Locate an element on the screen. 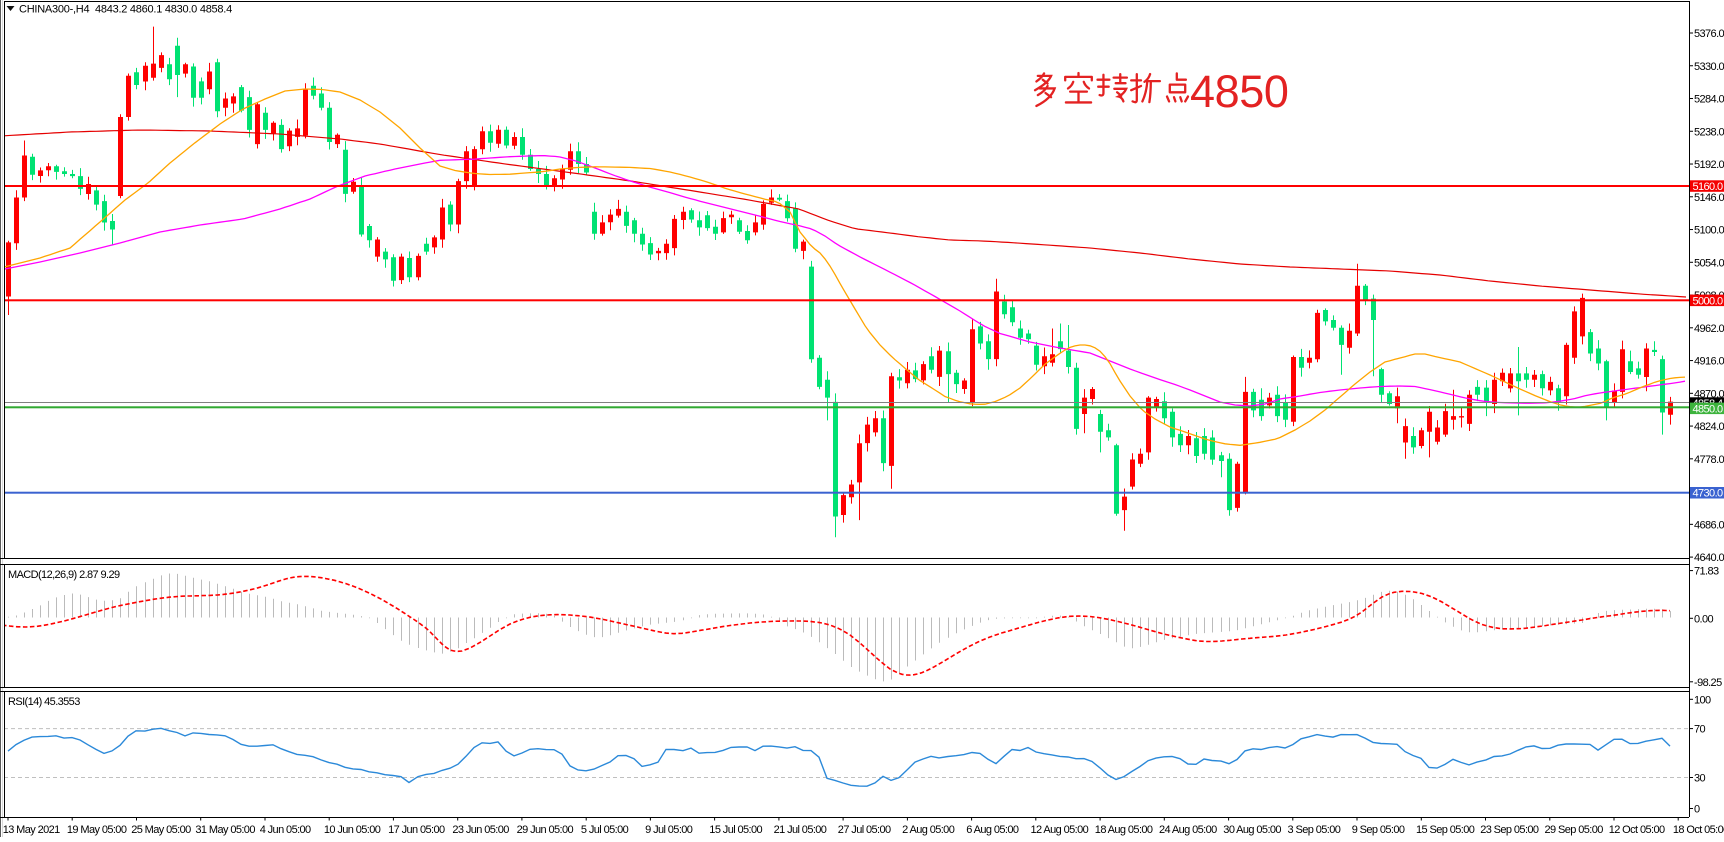 This screenshot has width=1724, height=842. svg-text: 13 May 2021 is located at coordinates (31, 830).